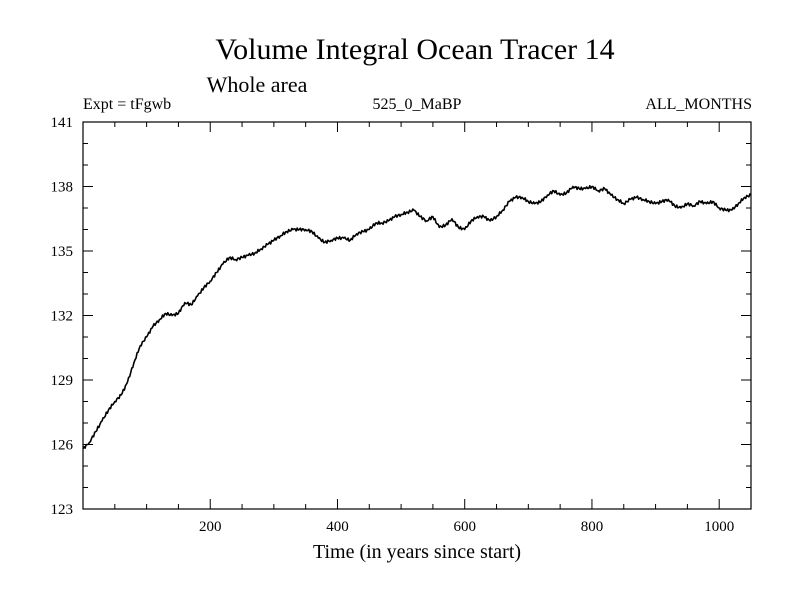 The height and width of the screenshot is (600, 800). What do you see at coordinates (62, 188) in the screenshot?
I see `y-tick-label: 138` at bounding box center [62, 188].